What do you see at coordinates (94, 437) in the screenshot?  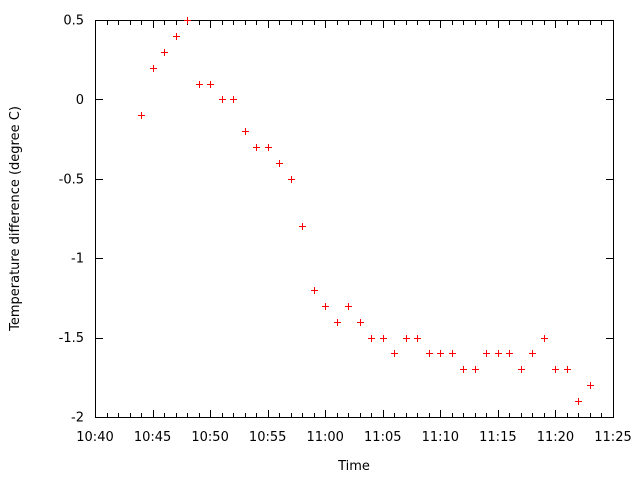 I see `x-tick-label: 10:40` at bounding box center [94, 437].